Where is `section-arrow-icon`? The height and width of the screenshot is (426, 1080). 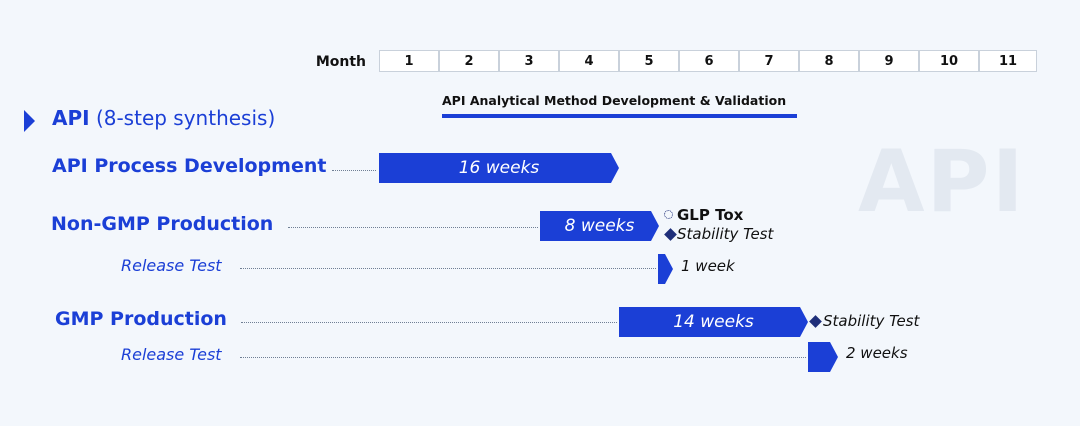
section-arrow-icon is located at coordinates (29, 121).